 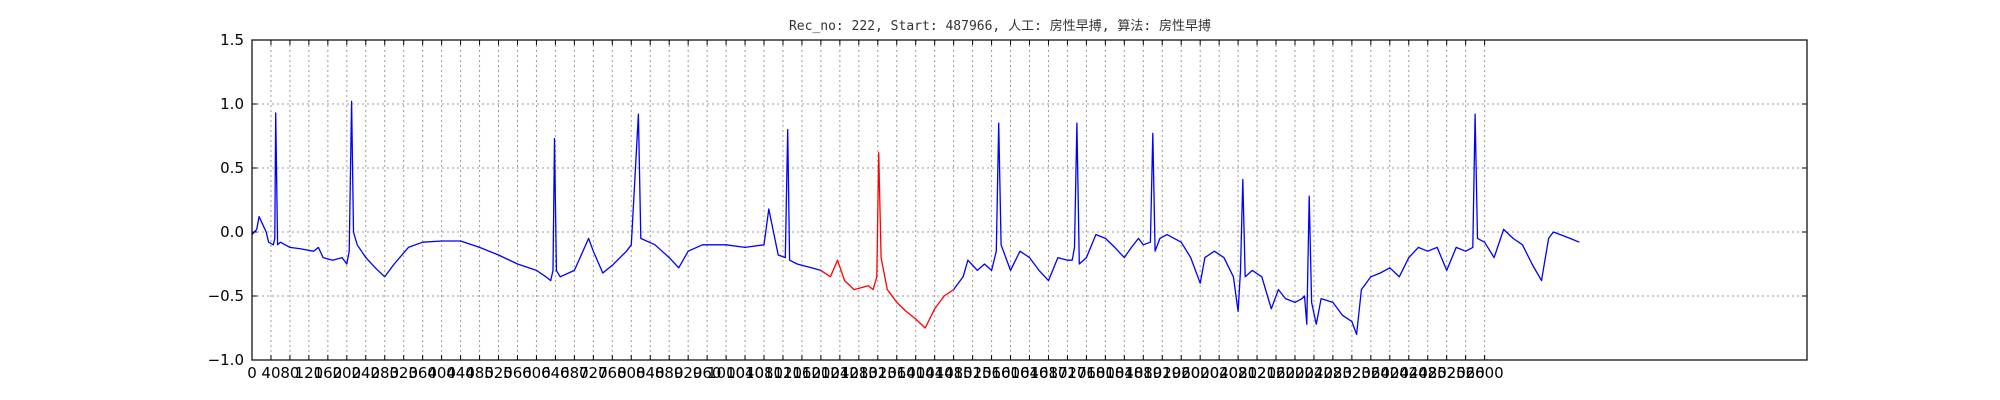 What do you see at coordinates (1010, 373) in the screenshot?
I see `x-tick-label: 1600` at bounding box center [1010, 373].